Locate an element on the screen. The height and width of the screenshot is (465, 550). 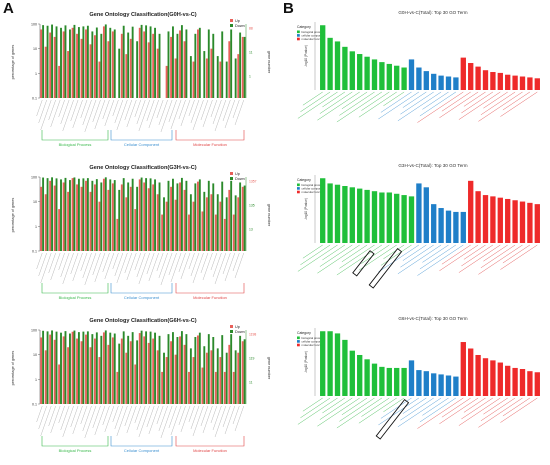
y2-tick-label: 135 is located at coordinates (252, 206).